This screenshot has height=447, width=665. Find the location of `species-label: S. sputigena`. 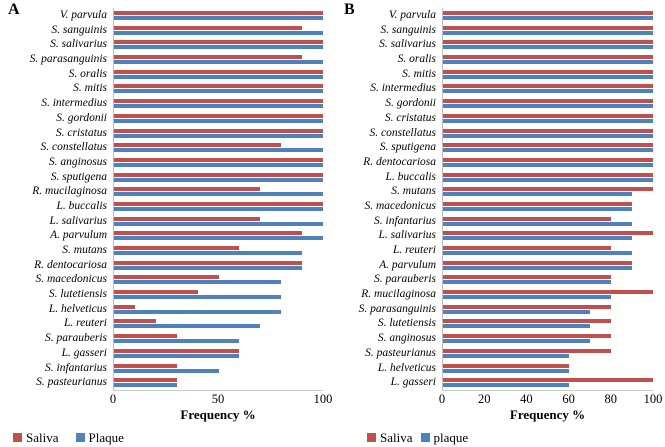

species-label: S. sputigena is located at coordinates (78, 176).